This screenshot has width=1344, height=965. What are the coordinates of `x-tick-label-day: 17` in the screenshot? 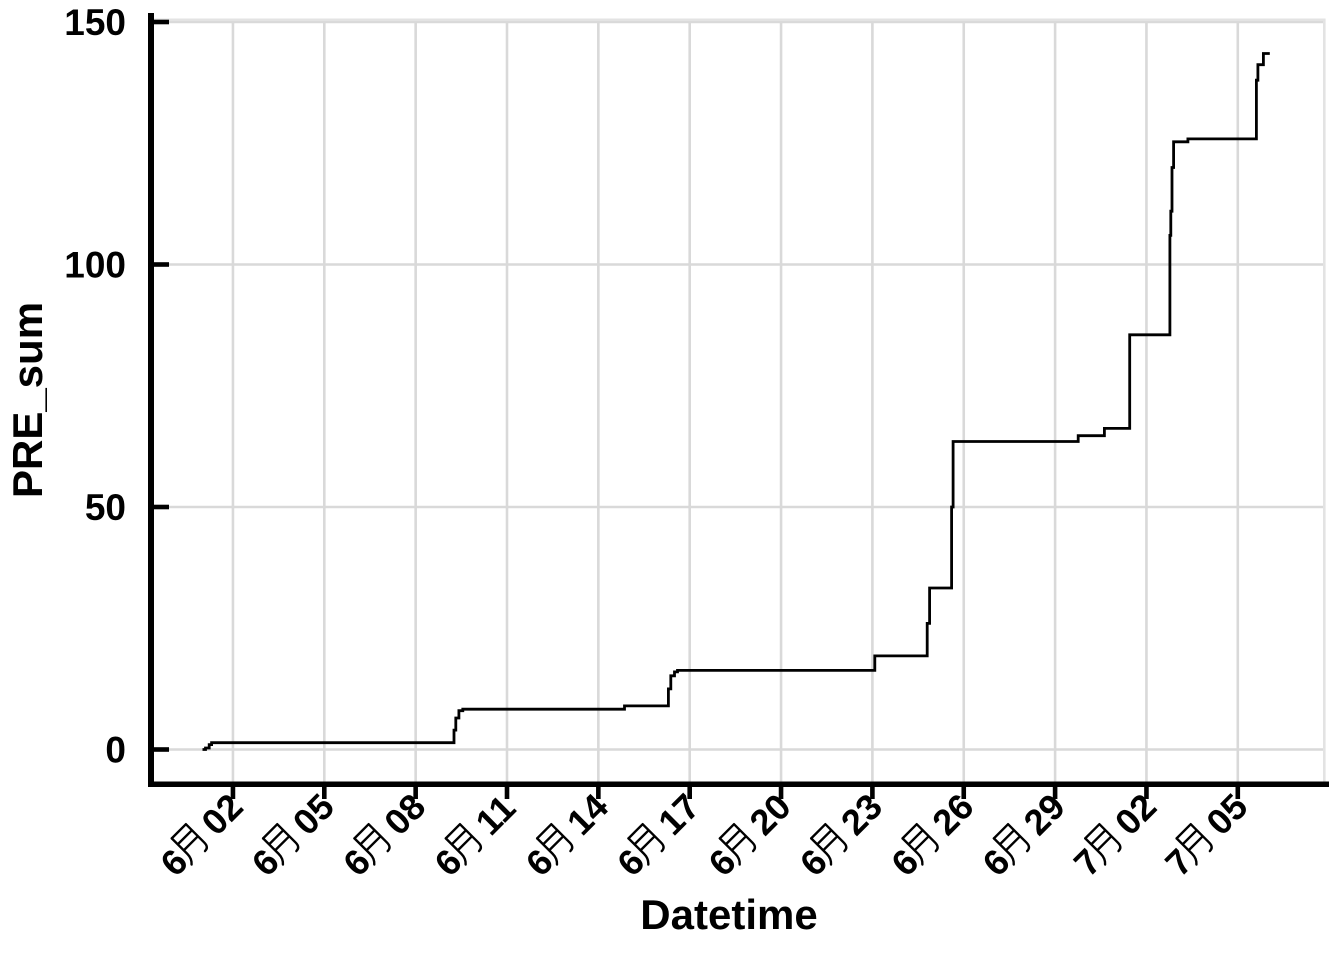 It's located at (678, 814).